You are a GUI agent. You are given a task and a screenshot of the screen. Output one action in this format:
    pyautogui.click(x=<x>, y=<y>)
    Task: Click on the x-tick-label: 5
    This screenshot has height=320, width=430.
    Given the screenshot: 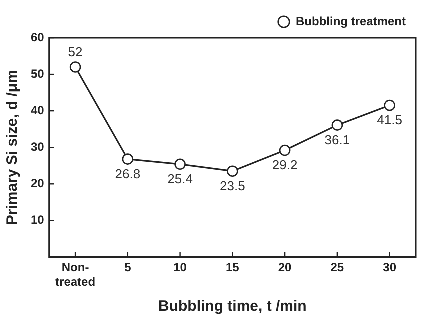 What is the action you would take?
    pyautogui.click(x=128, y=267)
    